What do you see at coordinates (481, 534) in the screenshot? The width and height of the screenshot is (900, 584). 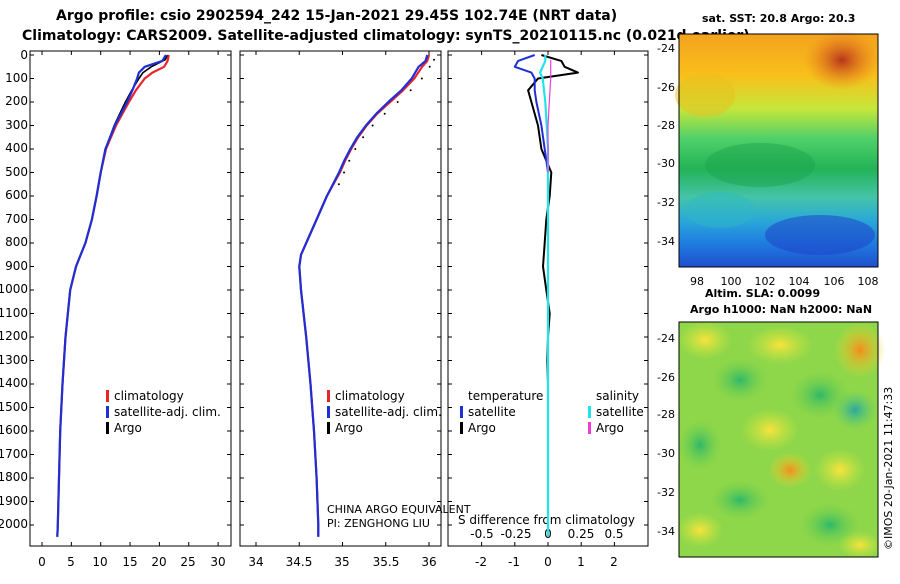 I see `salinity-diff-tick-label: -0.5` at bounding box center [481, 534].